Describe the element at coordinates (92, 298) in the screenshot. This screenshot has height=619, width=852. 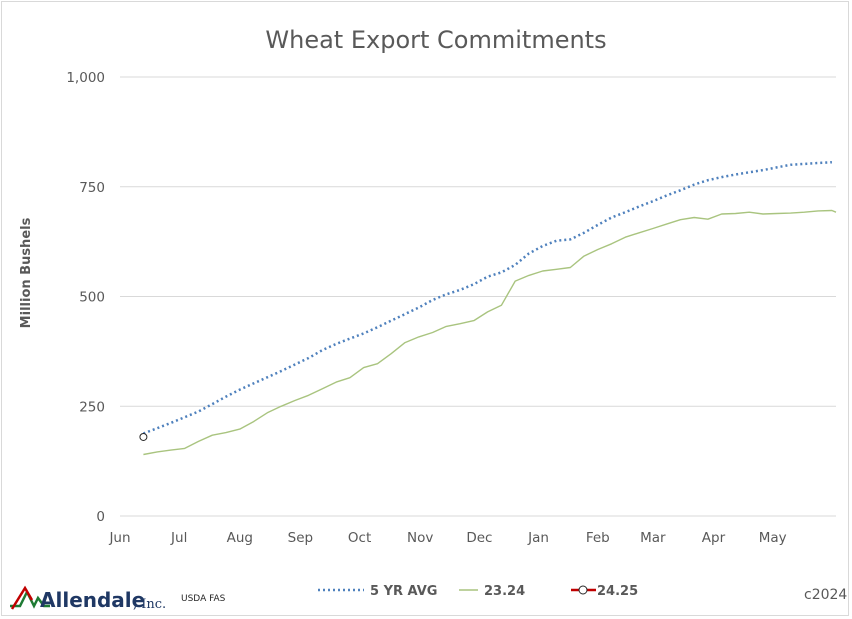
I see `y-tick-label-2: 500` at that location.